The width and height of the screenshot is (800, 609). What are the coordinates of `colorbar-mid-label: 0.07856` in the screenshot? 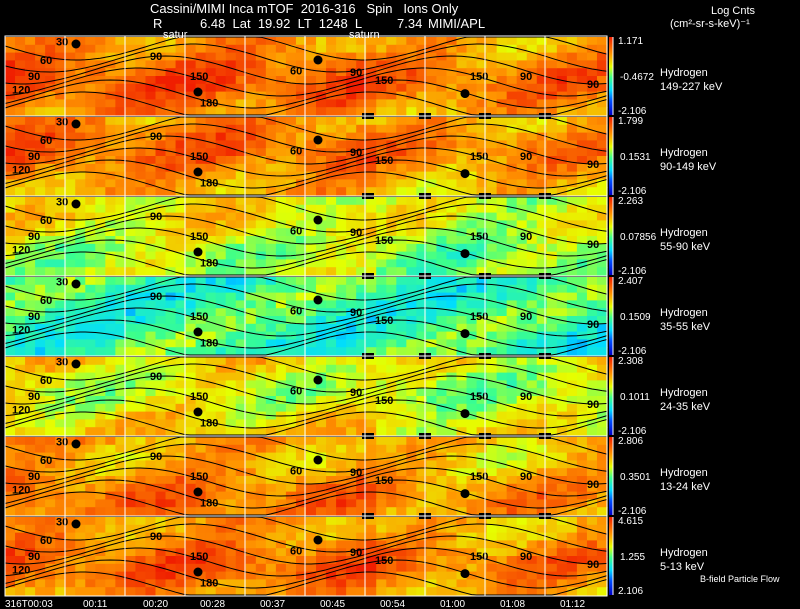 It's located at (638, 237).